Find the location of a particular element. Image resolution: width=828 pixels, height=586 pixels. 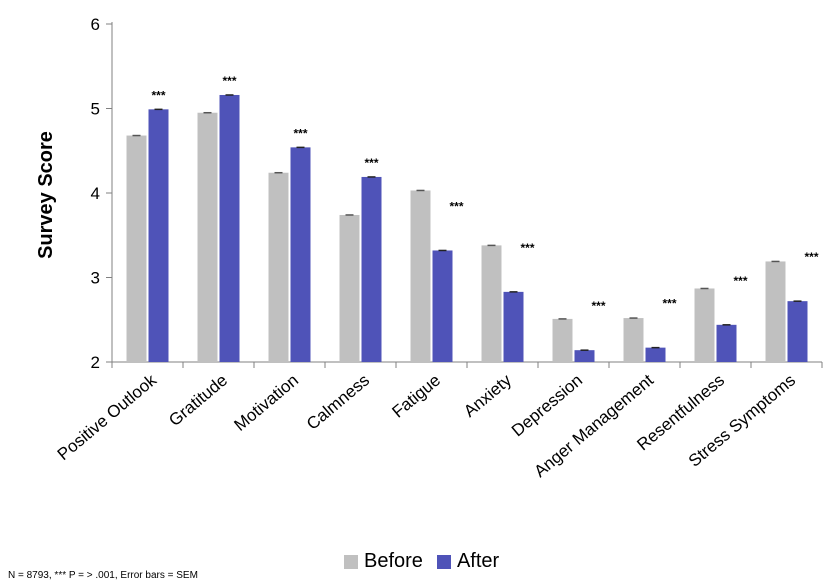

legend-item-after: After is located at coordinates (468, 561).